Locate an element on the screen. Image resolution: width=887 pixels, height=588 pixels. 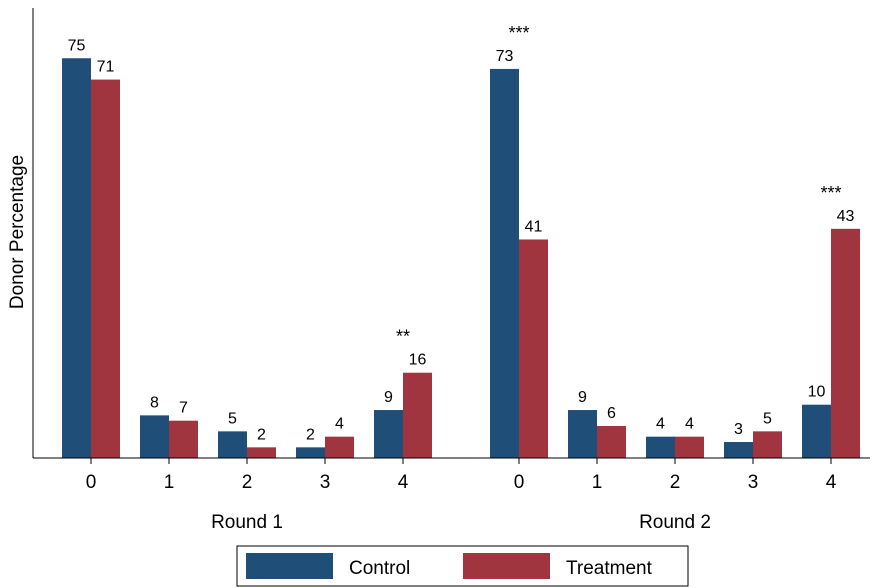
bar-control-g1-c4 is located at coordinates (388, 434).